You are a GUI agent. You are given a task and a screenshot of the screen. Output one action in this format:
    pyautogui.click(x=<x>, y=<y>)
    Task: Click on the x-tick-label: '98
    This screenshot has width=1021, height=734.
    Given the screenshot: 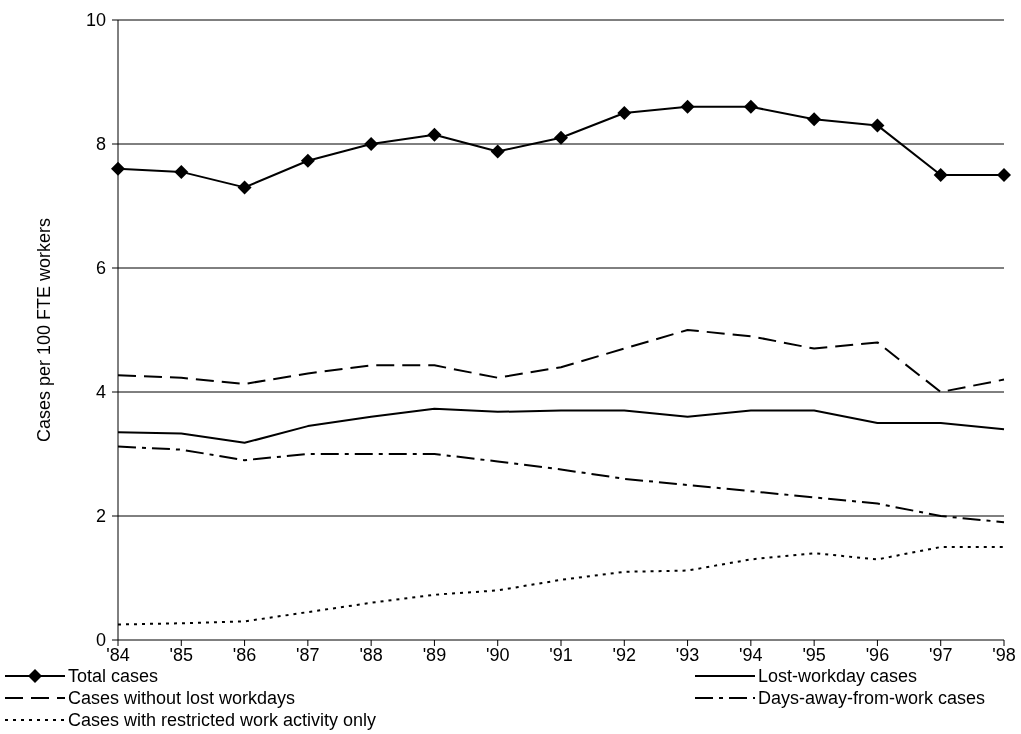 What is the action you would take?
    pyautogui.click(x=1004, y=655)
    